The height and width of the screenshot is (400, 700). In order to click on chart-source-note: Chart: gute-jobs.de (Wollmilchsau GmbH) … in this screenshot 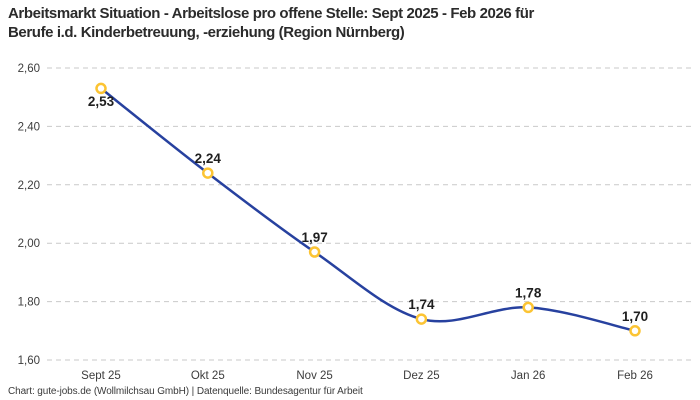, I will do `click(185, 391)`.